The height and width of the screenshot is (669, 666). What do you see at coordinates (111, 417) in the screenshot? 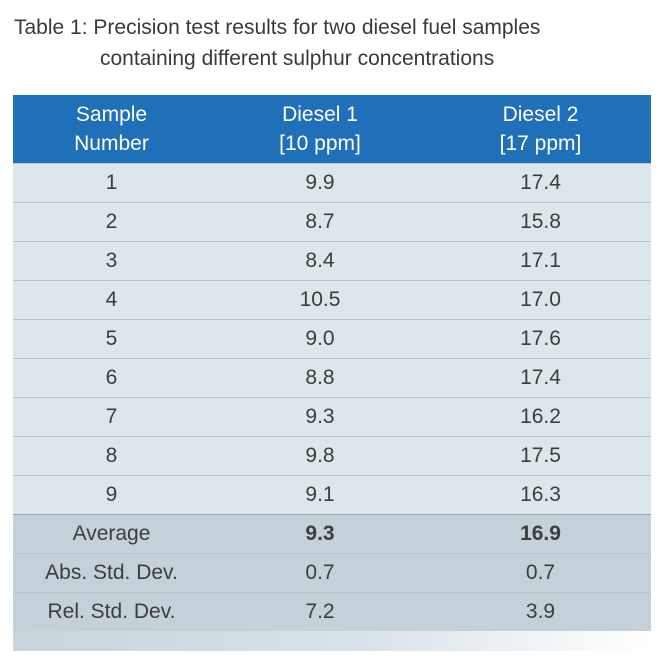
I see `sample-number-cell: 7` at bounding box center [111, 417].